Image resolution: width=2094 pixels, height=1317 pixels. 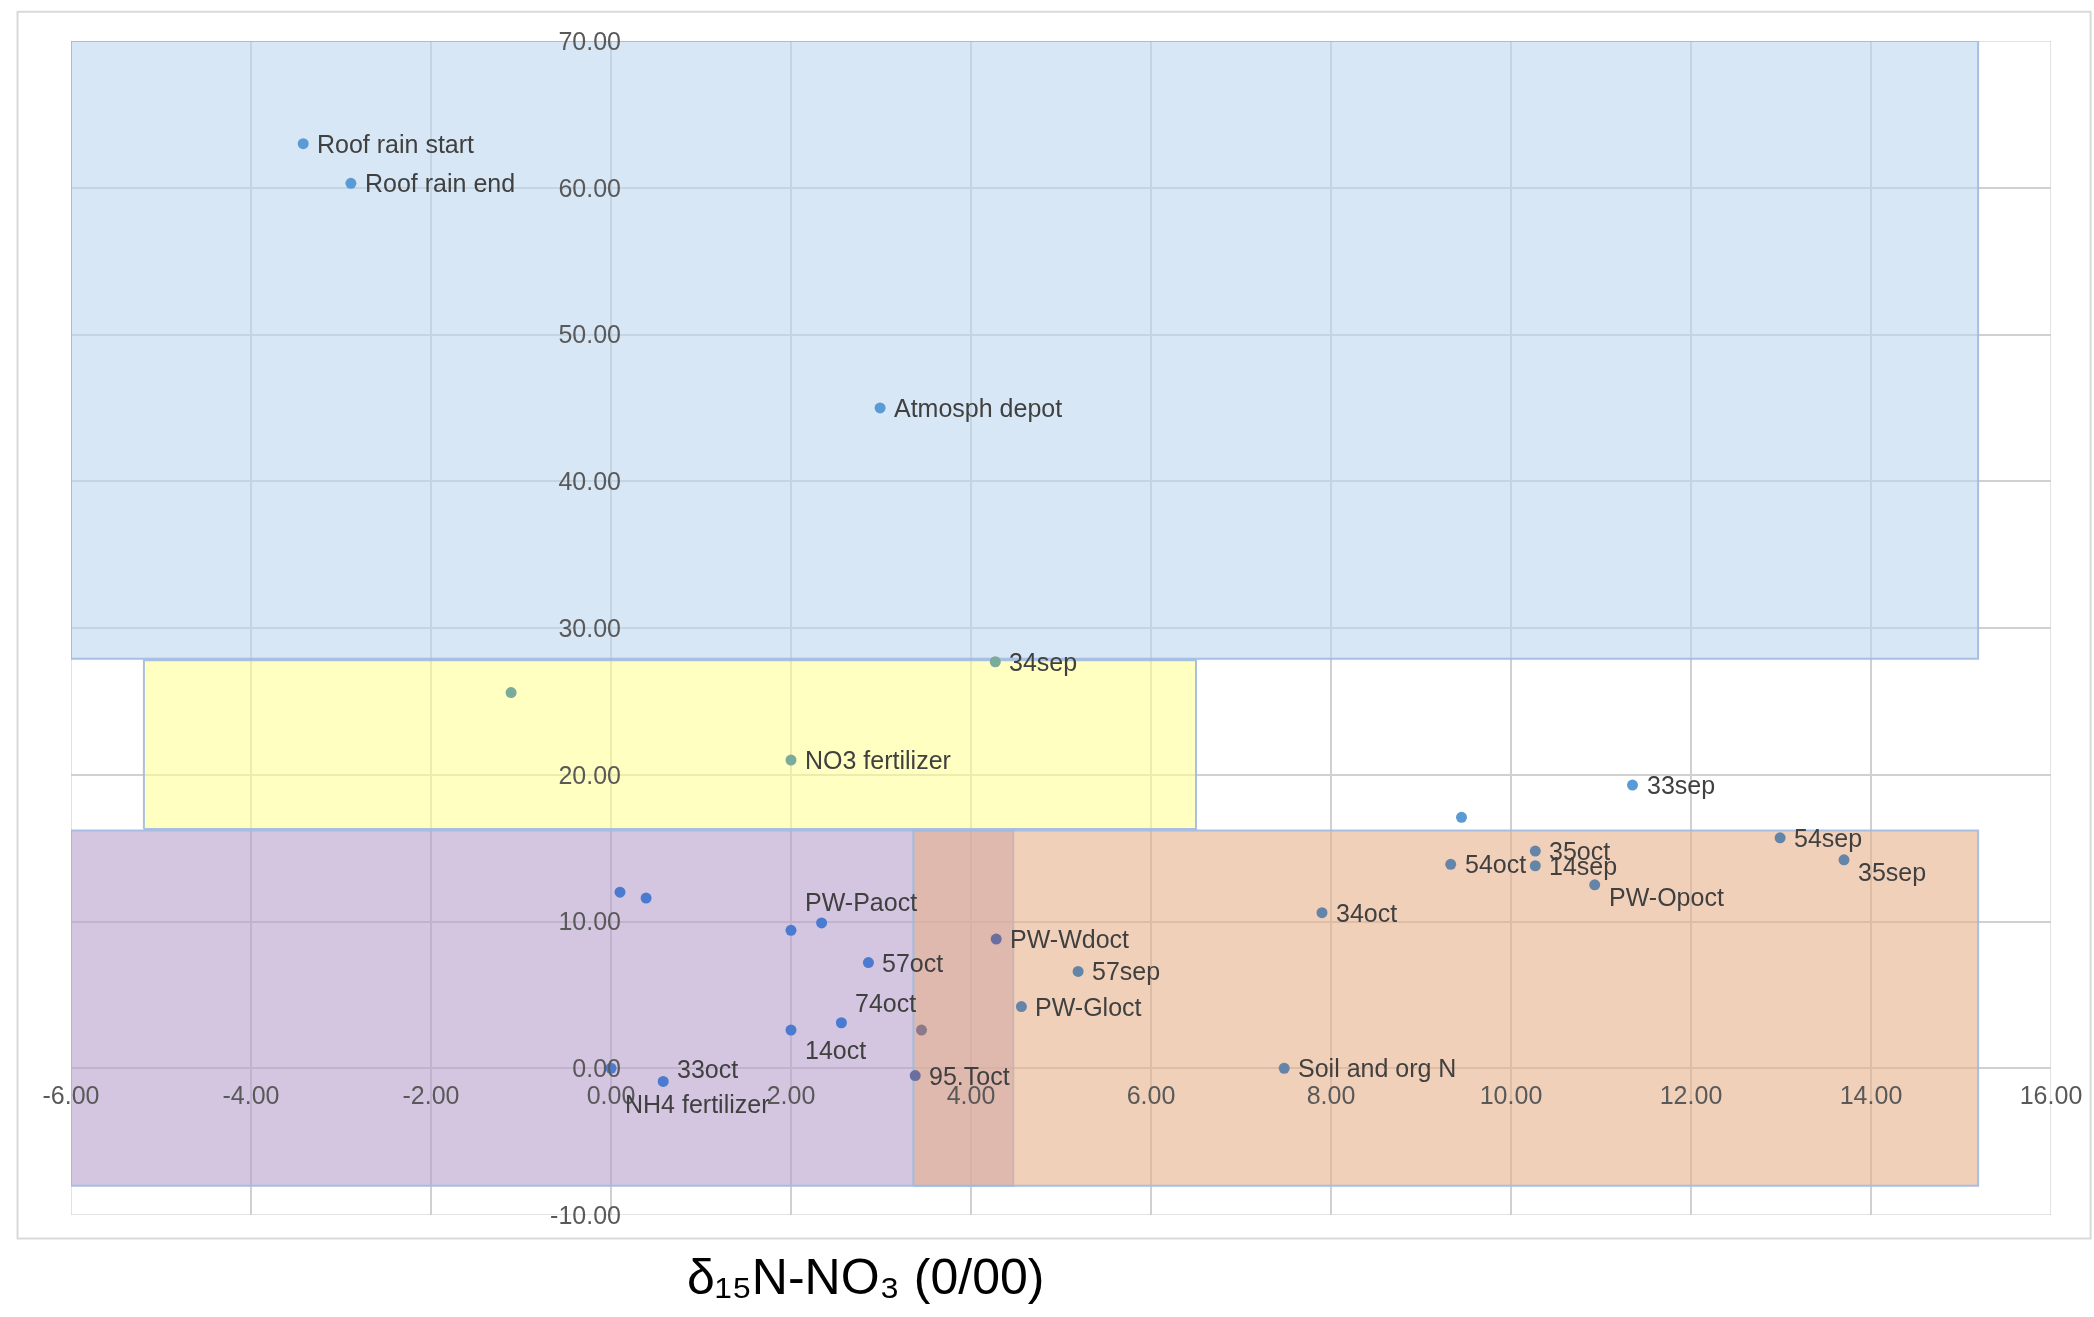 I want to click on annotation: 57sep, so click(x=1126, y=971).